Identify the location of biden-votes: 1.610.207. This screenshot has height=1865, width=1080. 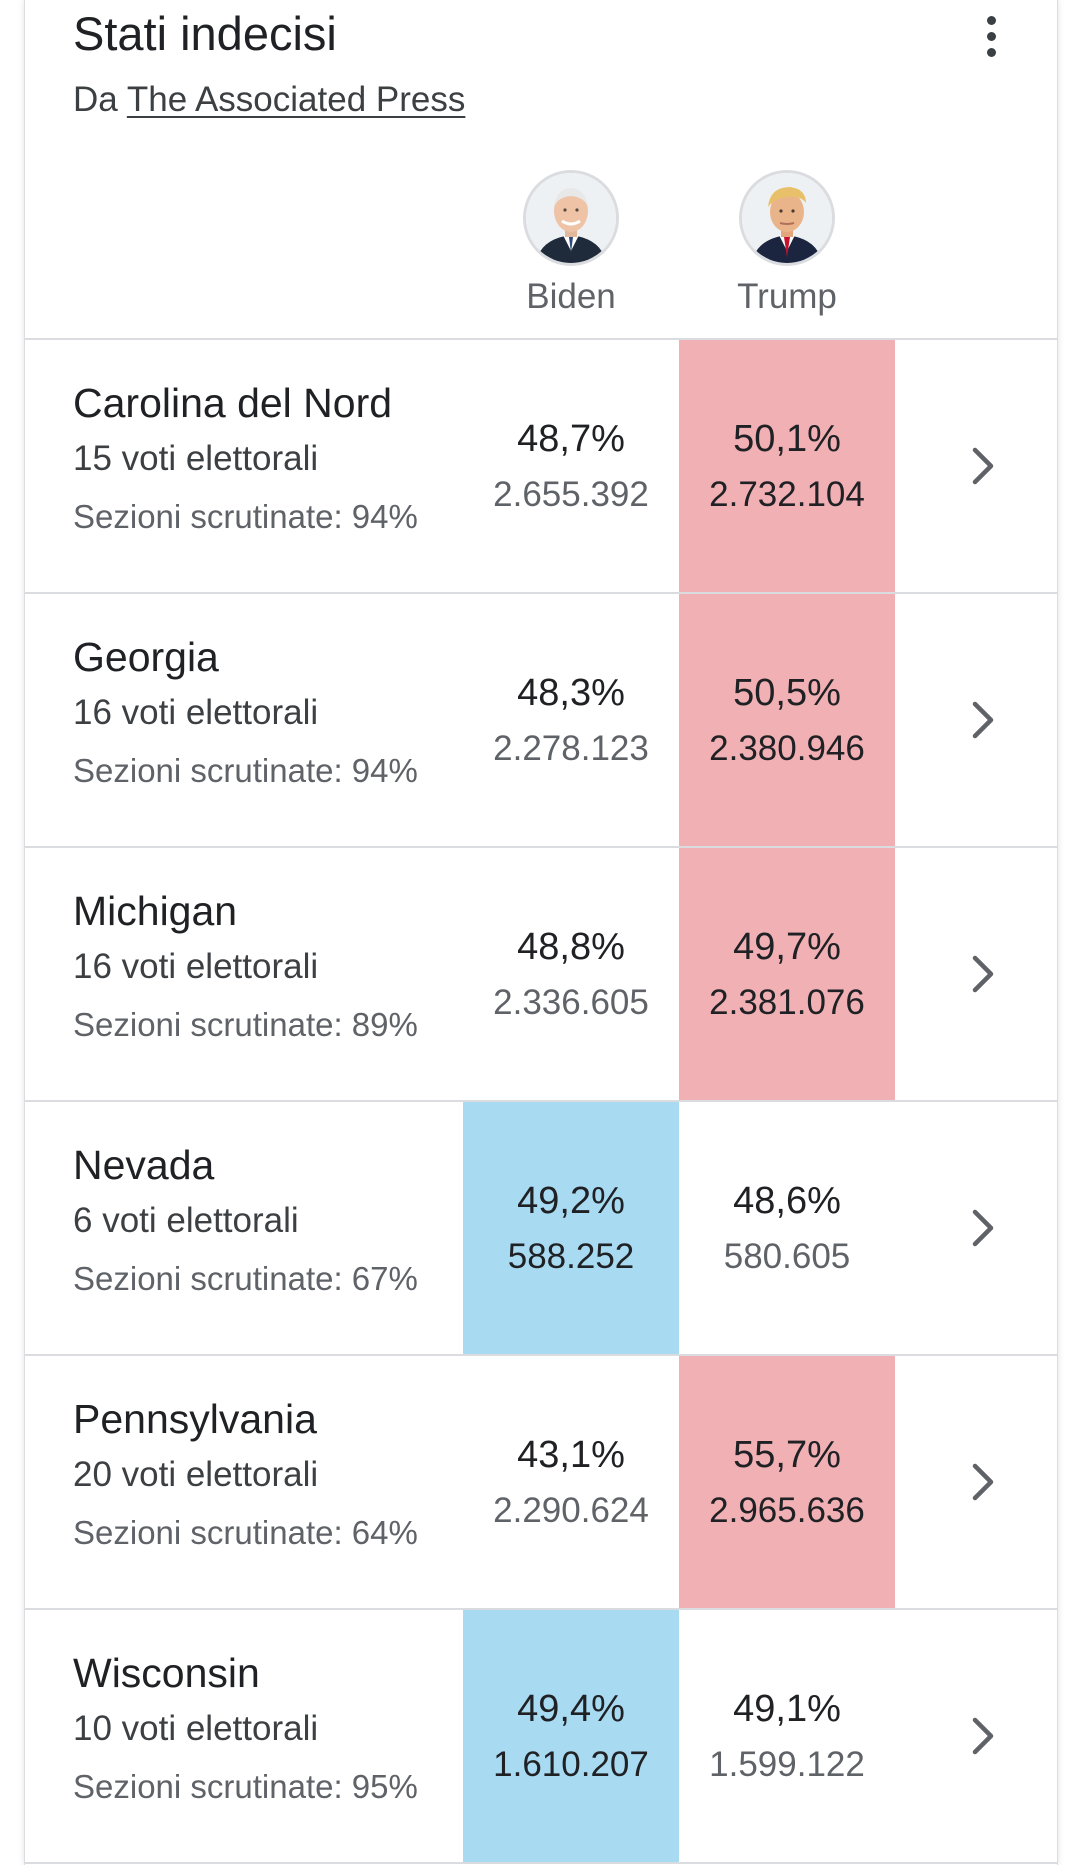
(571, 1764).